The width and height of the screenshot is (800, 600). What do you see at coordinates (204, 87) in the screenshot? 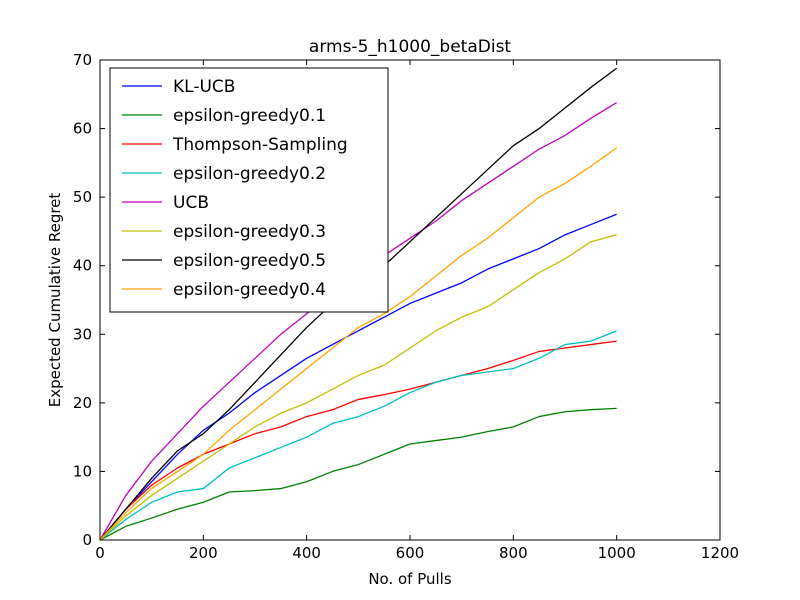
I see `legend-label: KL-UCB` at bounding box center [204, 87].